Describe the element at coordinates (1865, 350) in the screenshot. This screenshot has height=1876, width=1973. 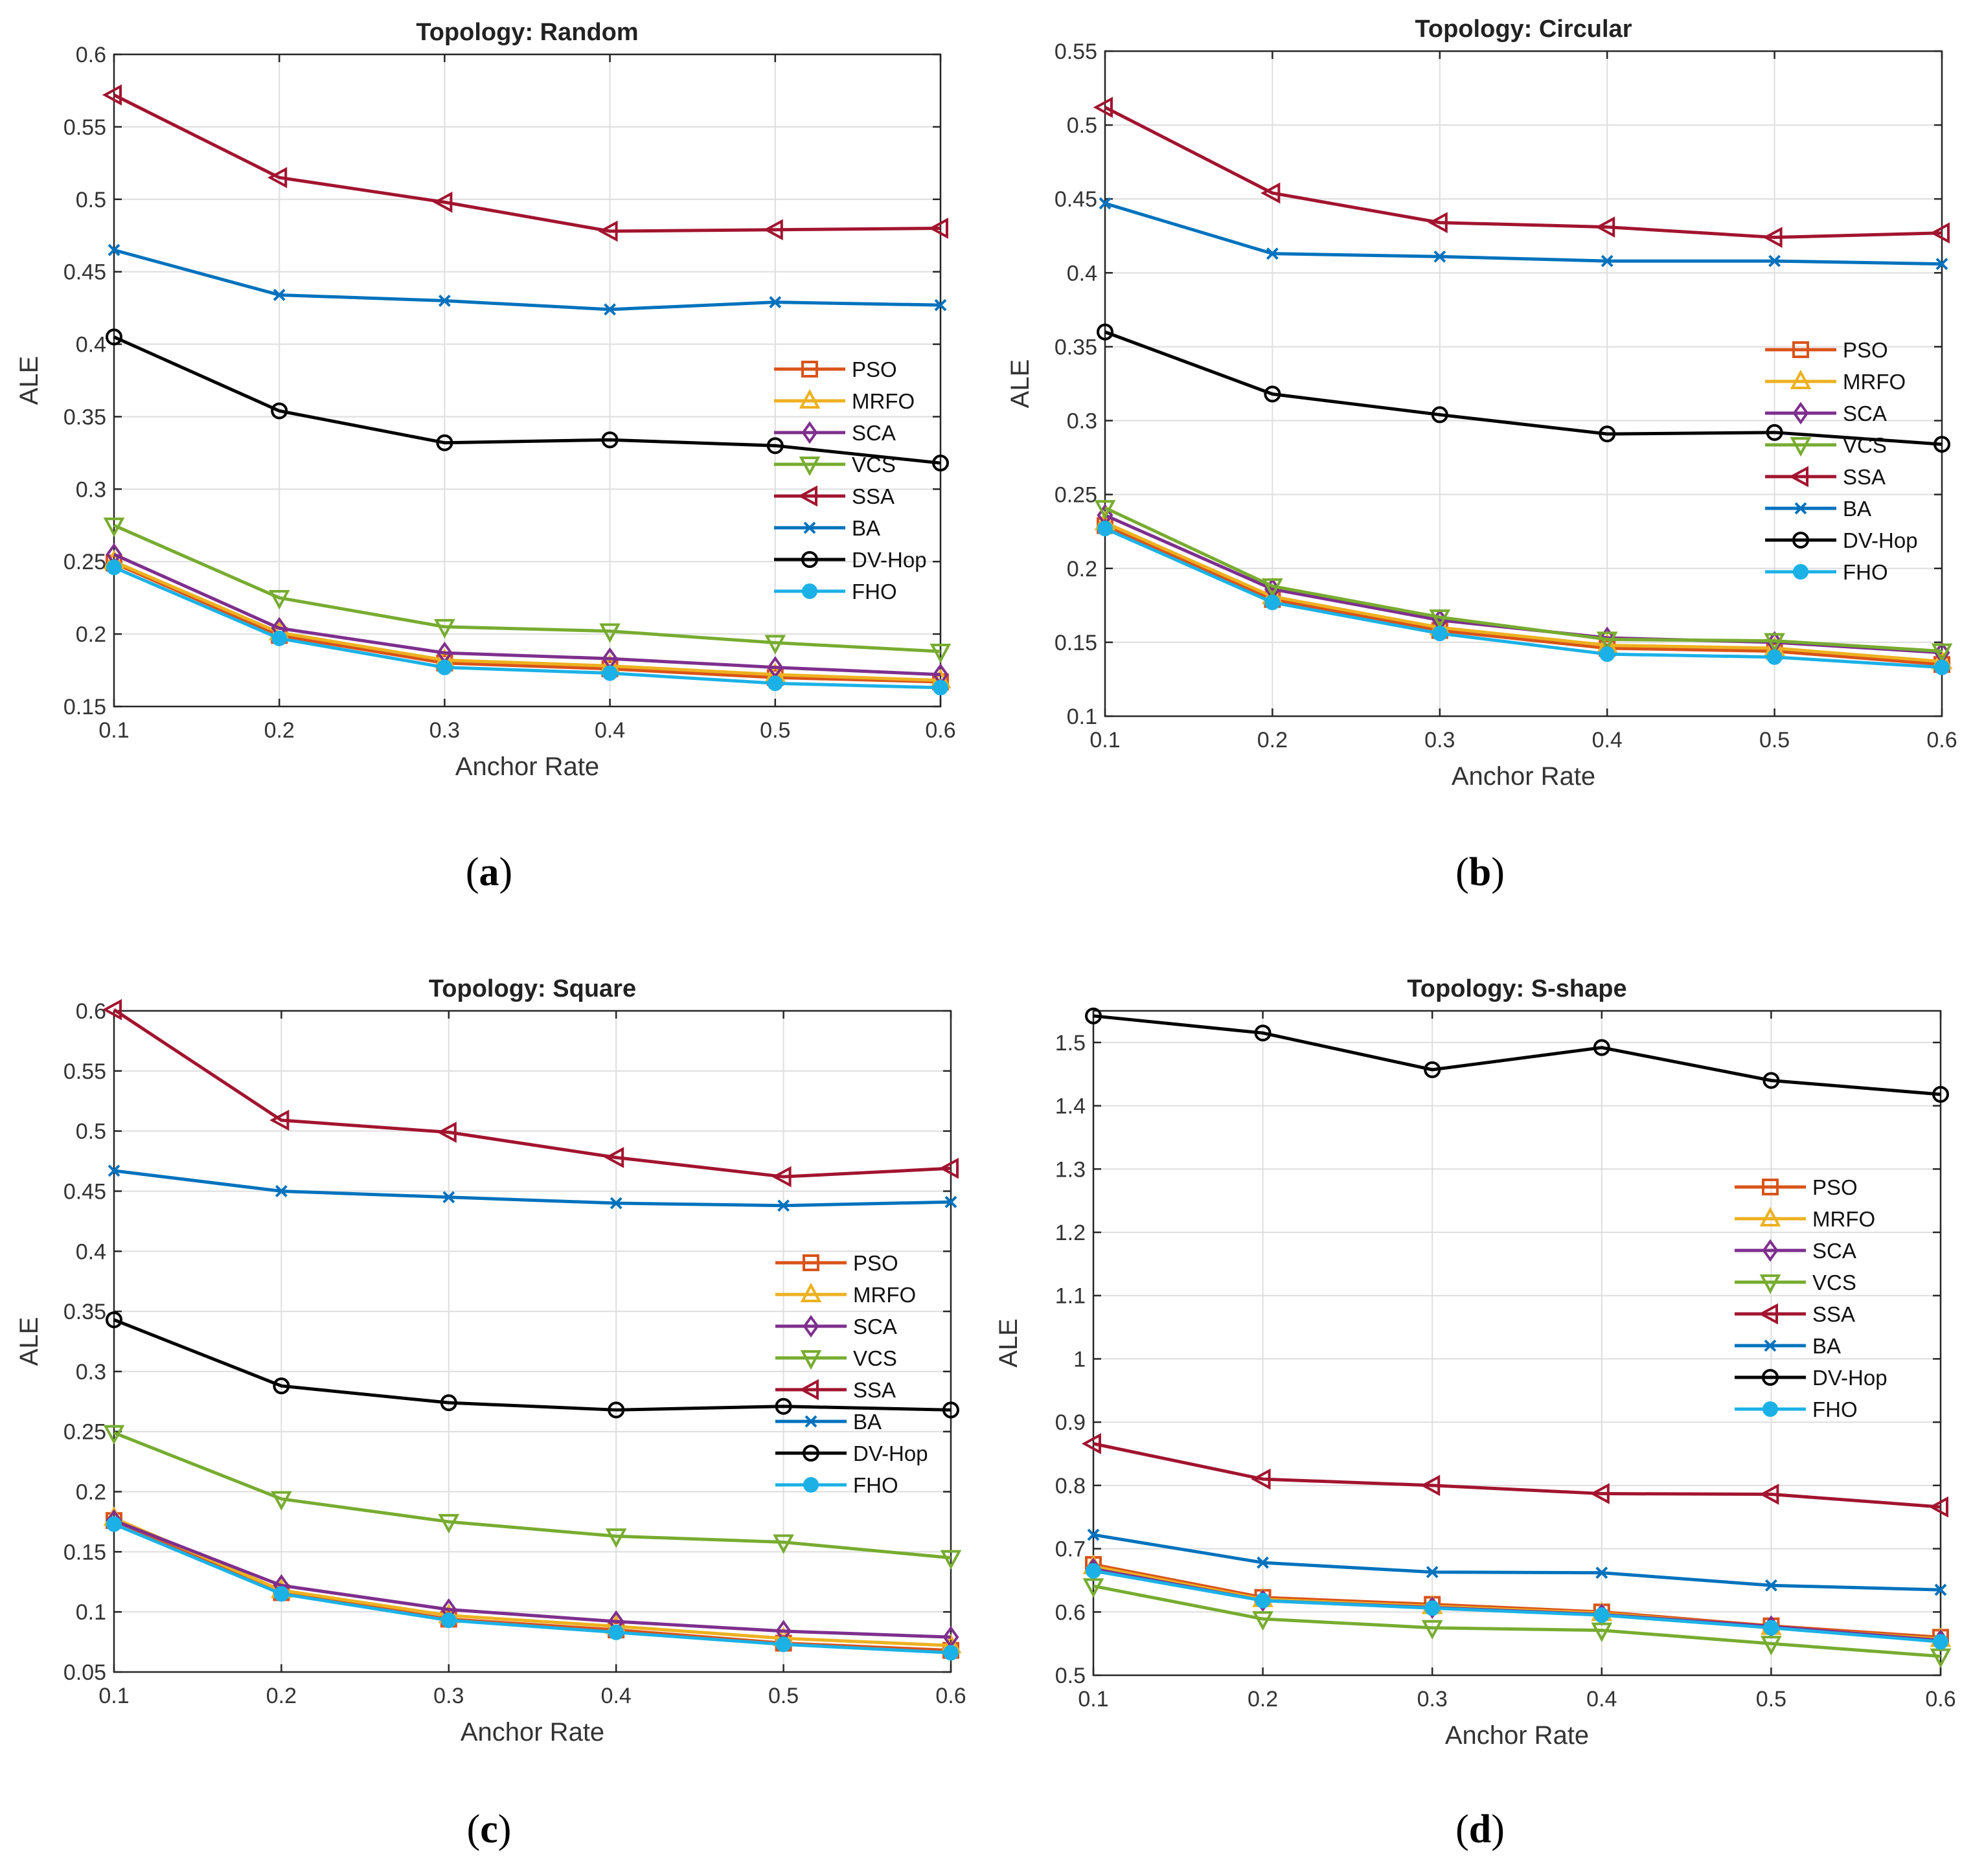
I see `legend-label: PSO` at that location.